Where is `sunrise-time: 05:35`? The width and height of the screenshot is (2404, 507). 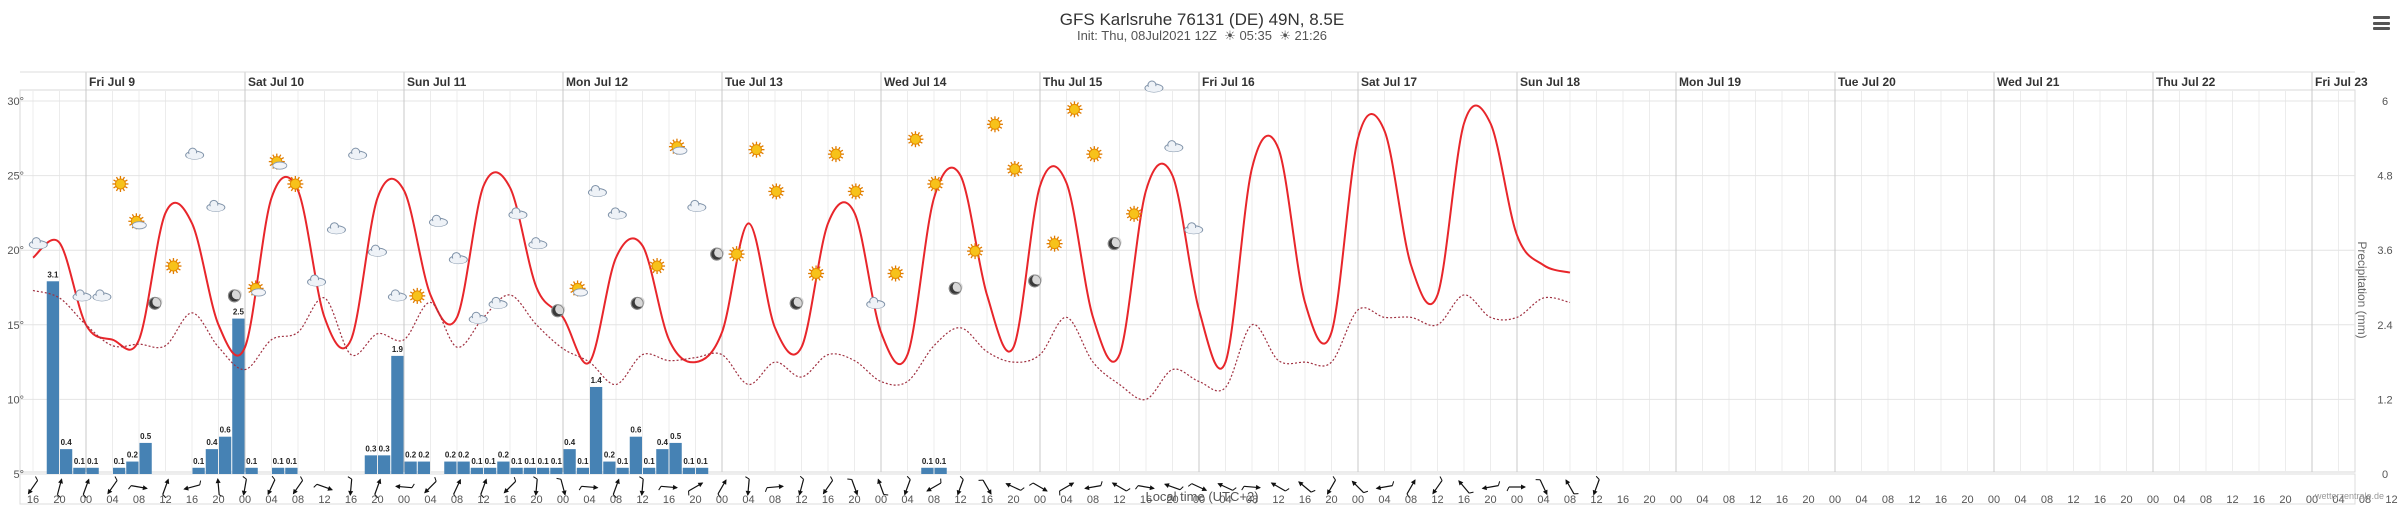 sunrise-time: 05:35 is located at coordinates (1255, 35).